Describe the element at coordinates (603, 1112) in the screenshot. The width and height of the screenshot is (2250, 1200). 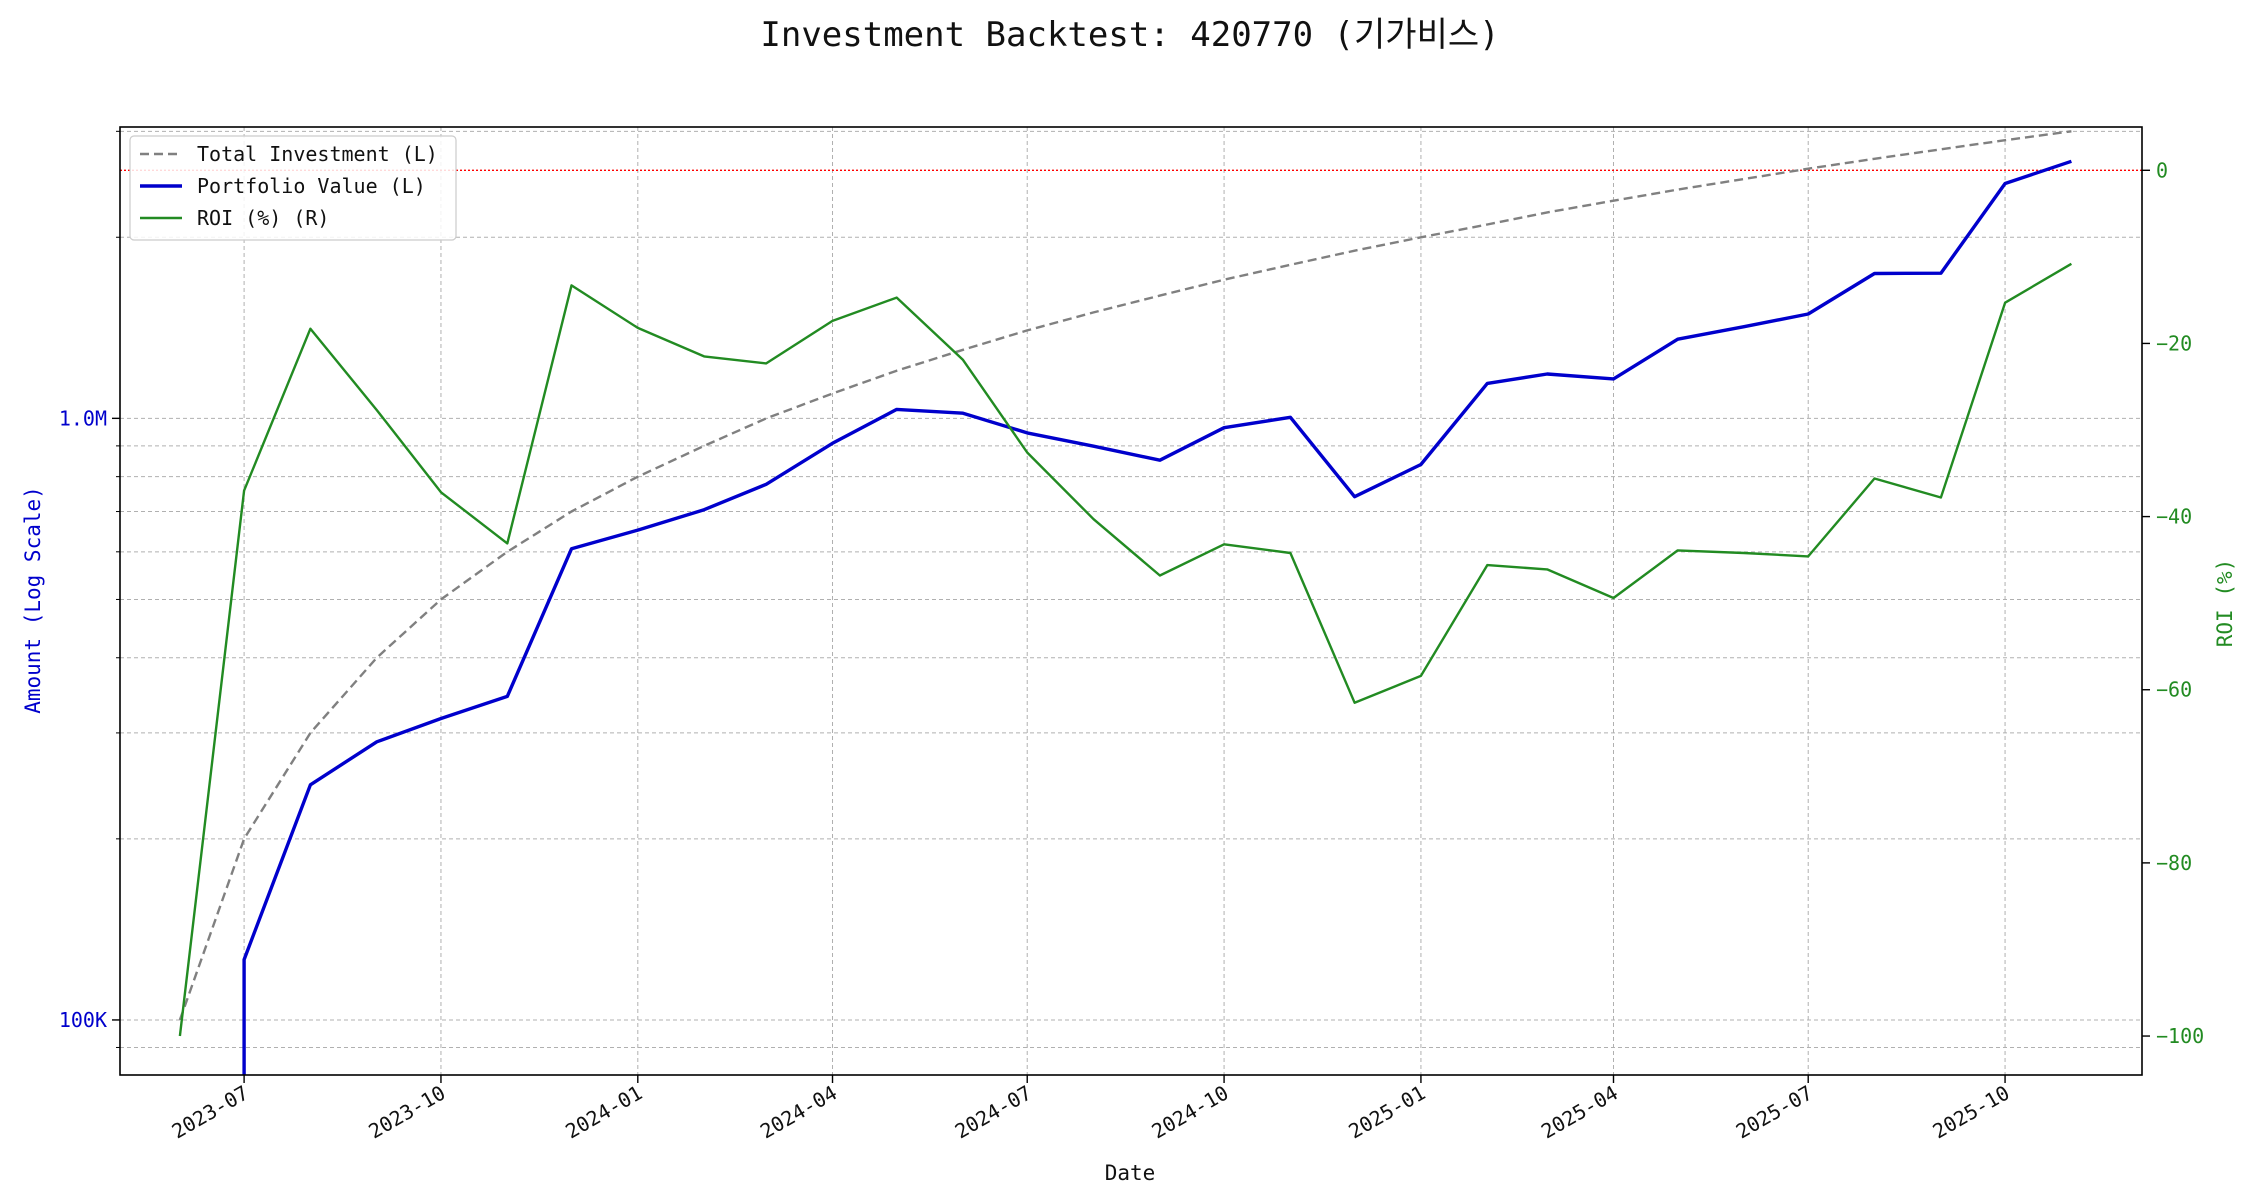
I see `x-tick-label: 2024-01` at that location.